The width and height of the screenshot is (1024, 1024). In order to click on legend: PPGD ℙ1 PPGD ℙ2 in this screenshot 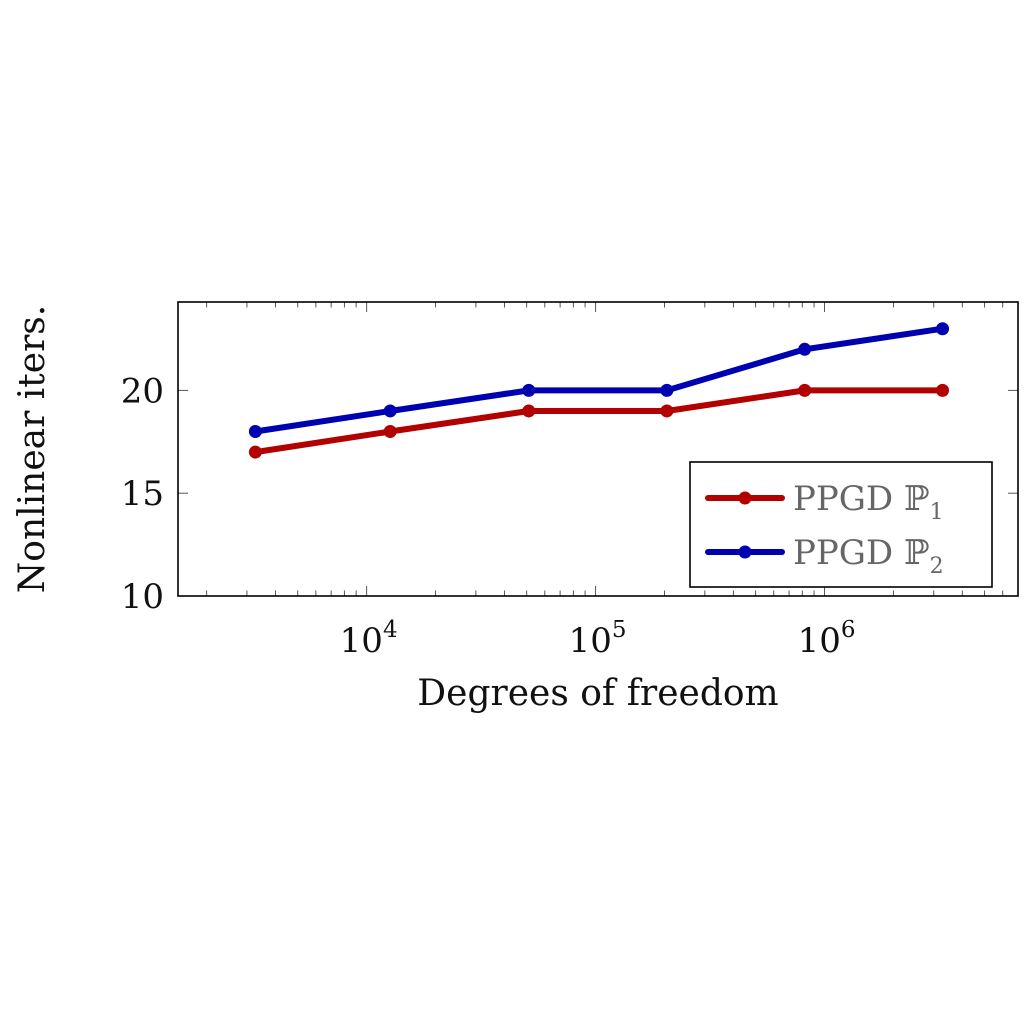, I will do `click(841, 524)`.